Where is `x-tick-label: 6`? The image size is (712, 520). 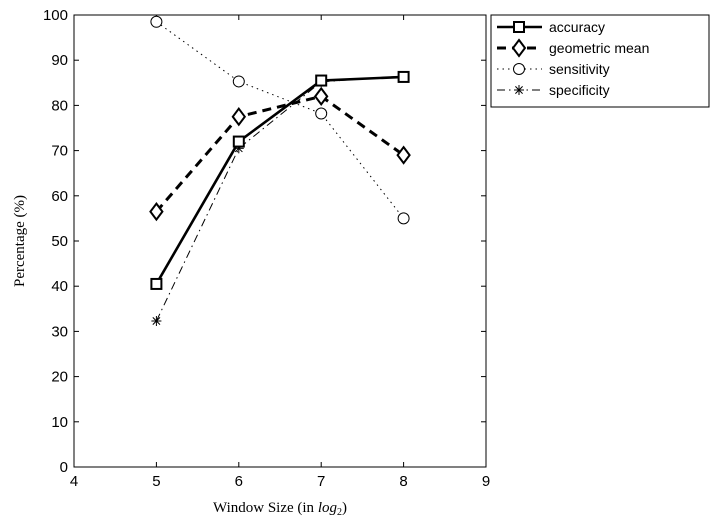 x-tick-label: 6 is located at coordinates (239, 481).